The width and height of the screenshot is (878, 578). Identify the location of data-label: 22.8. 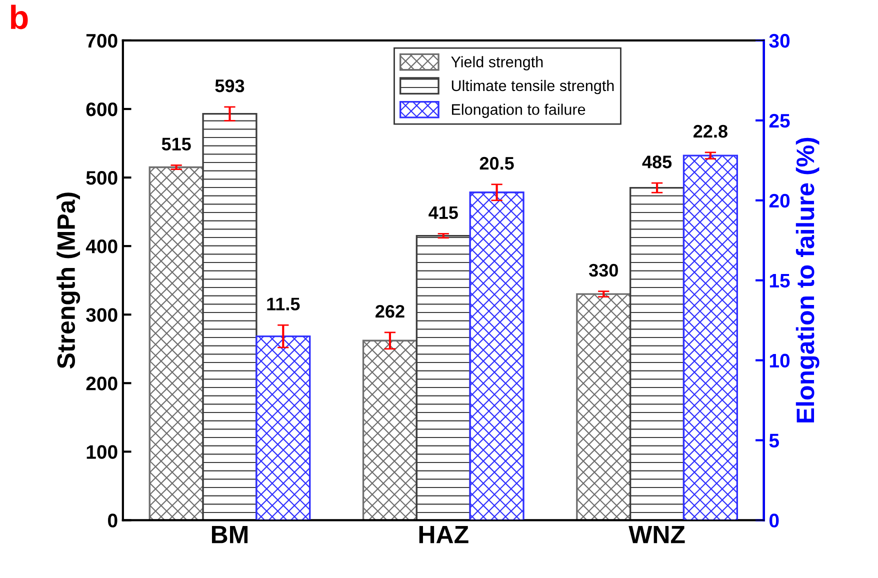
(711, 131).